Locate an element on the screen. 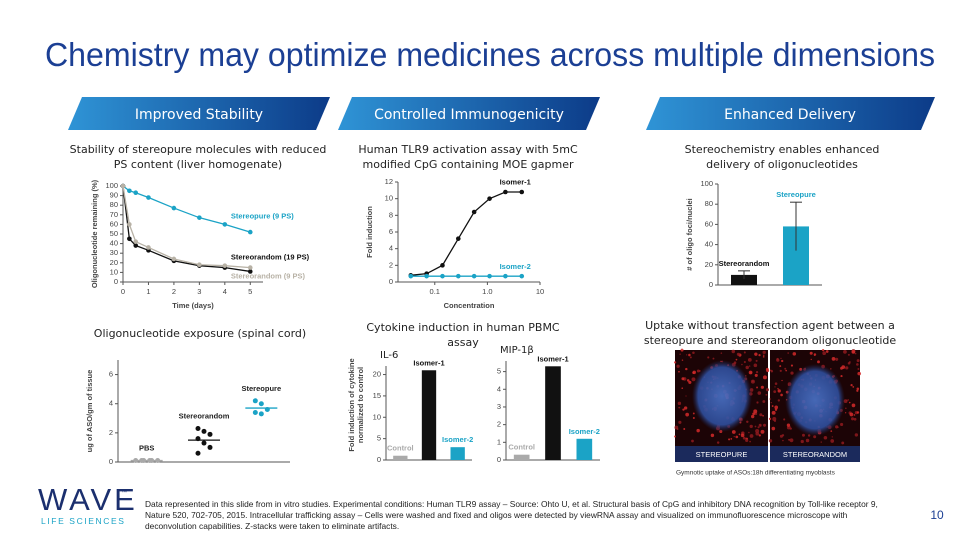  image-label: STEREORANDOM is located at coordinates (815, 454).